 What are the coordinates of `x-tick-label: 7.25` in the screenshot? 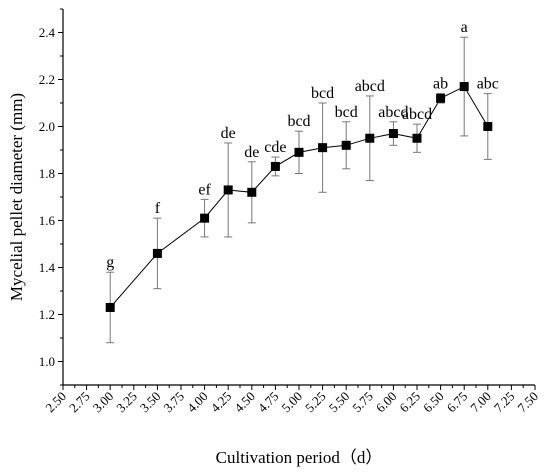 It's located at (504, 402).